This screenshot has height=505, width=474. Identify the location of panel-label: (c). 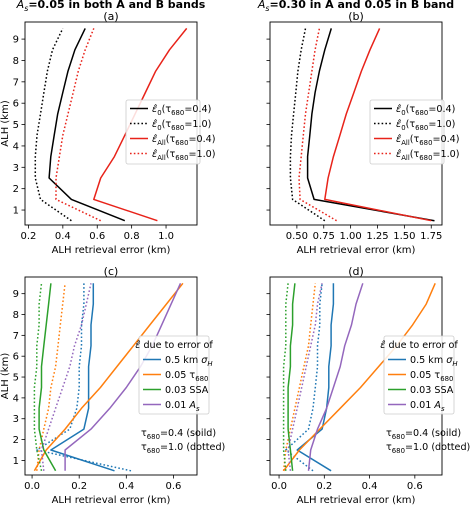
(111, 271).